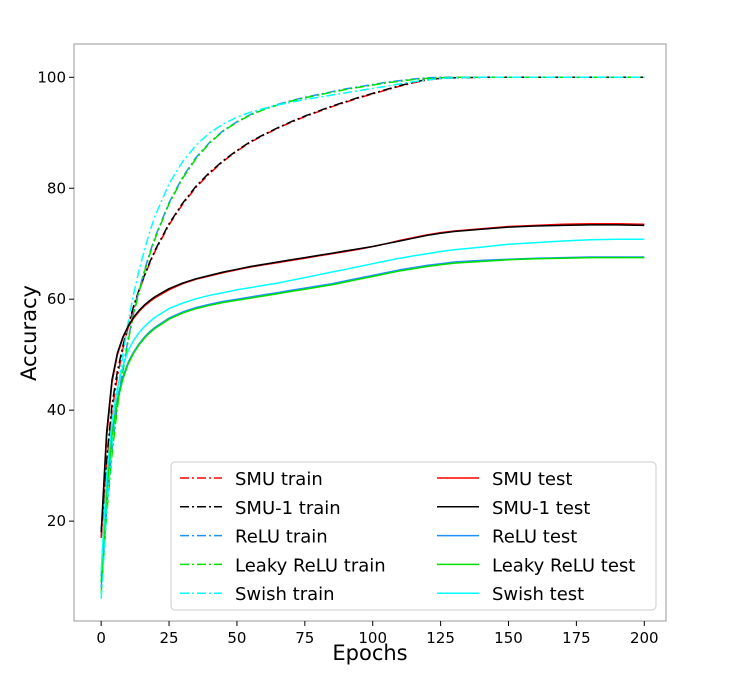 This screenshot has width=747, height=683. I want to click on legend-box, so click(413, 536).